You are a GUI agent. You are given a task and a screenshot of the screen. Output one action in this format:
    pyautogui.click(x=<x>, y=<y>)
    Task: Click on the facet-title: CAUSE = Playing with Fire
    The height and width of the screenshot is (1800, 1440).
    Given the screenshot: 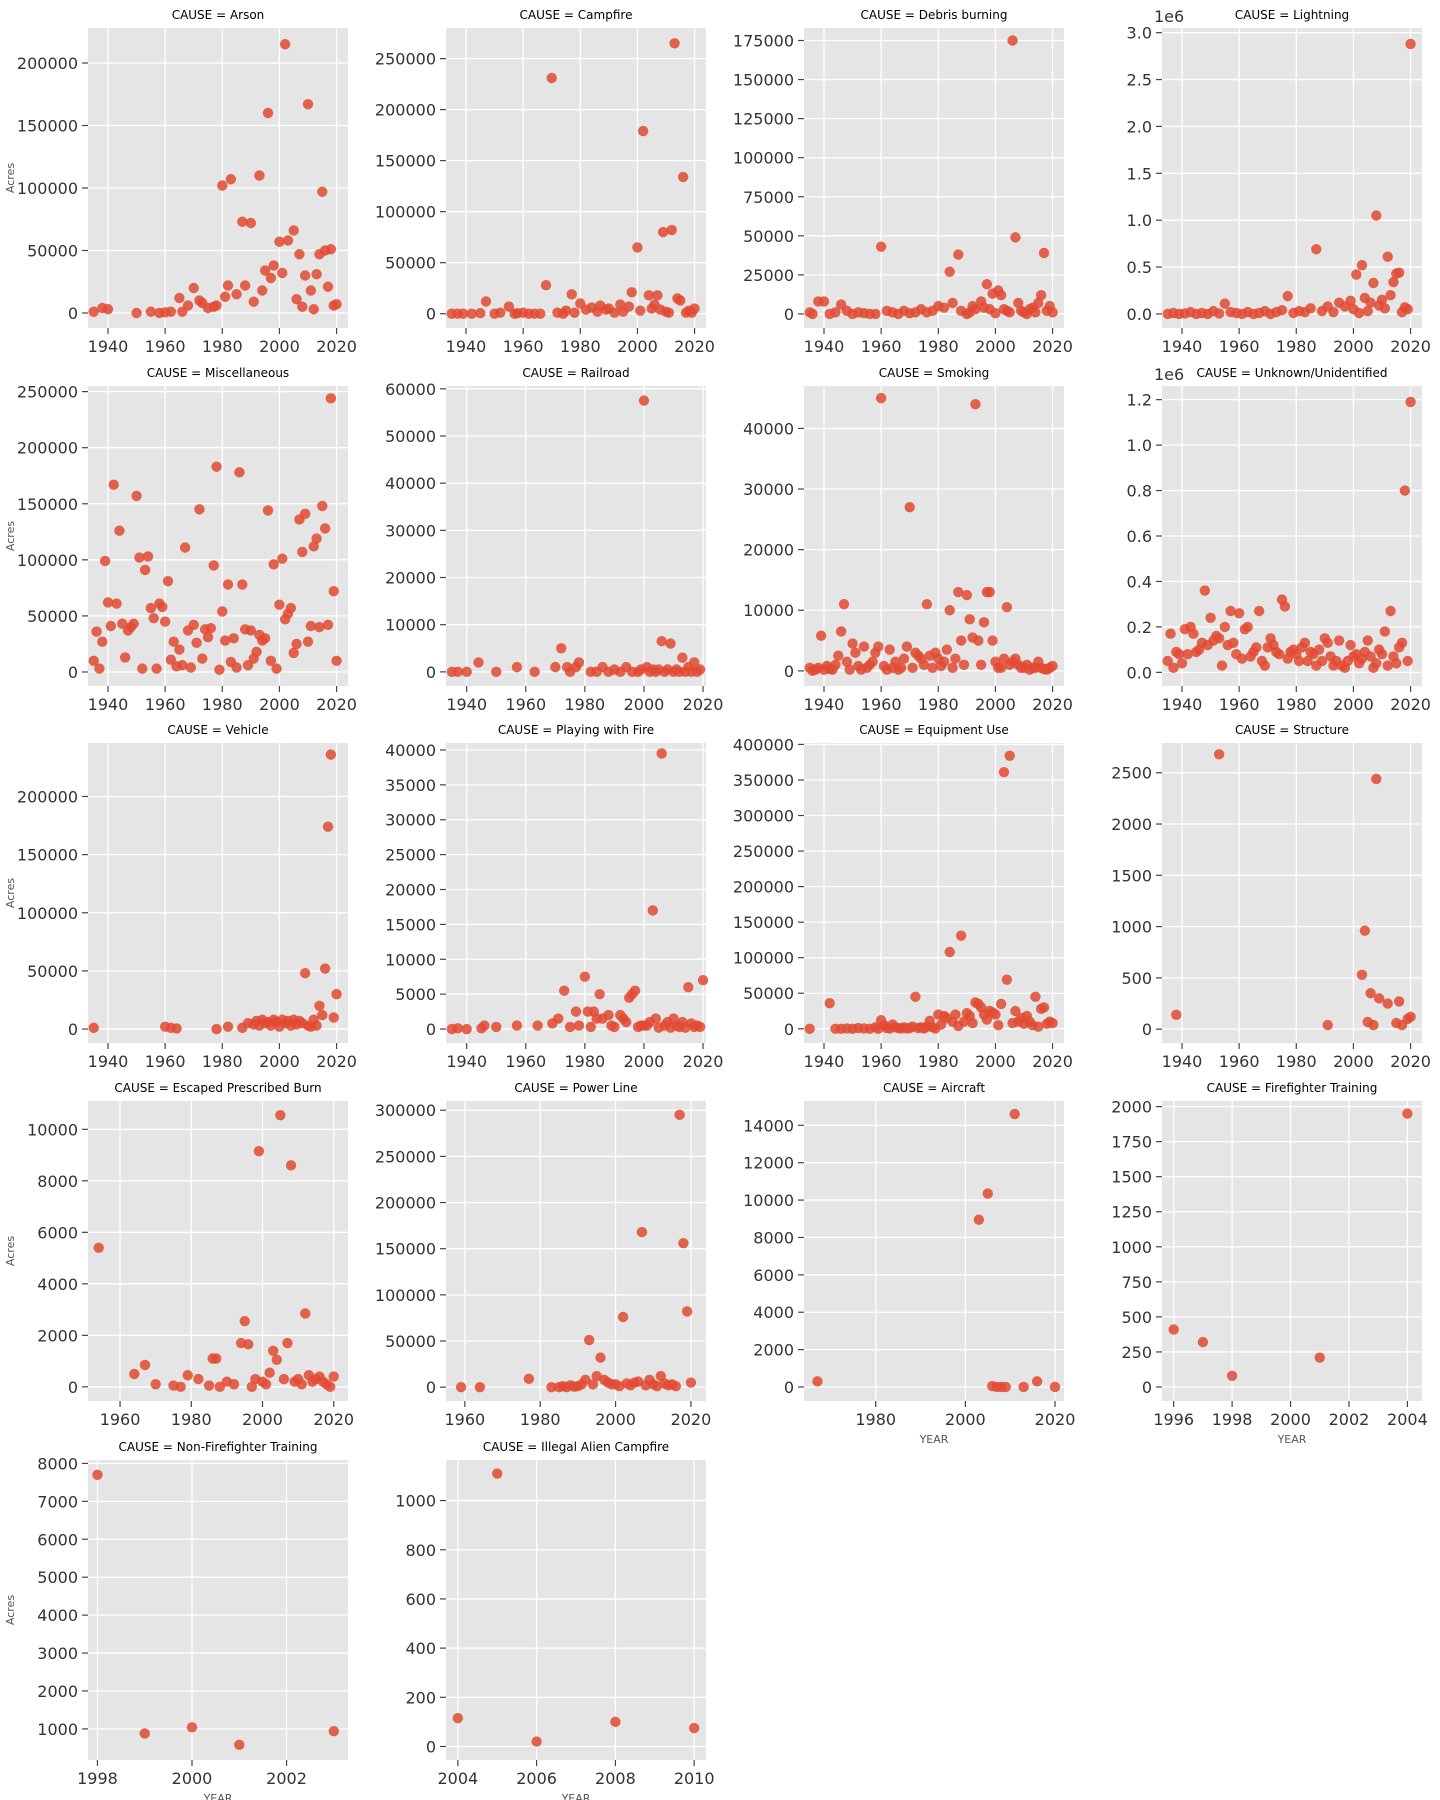 What is the action you would take?
    pyautogui.click(x=576, y=730)
    